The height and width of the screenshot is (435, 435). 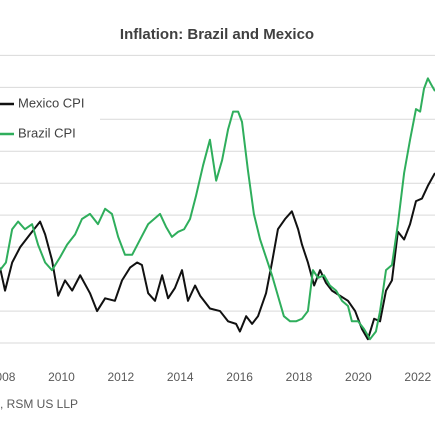 What do you see at coordinates (417, 377) in the screenshot?
I see `x-tick-label: 2022` at bounding box center [417, 377].